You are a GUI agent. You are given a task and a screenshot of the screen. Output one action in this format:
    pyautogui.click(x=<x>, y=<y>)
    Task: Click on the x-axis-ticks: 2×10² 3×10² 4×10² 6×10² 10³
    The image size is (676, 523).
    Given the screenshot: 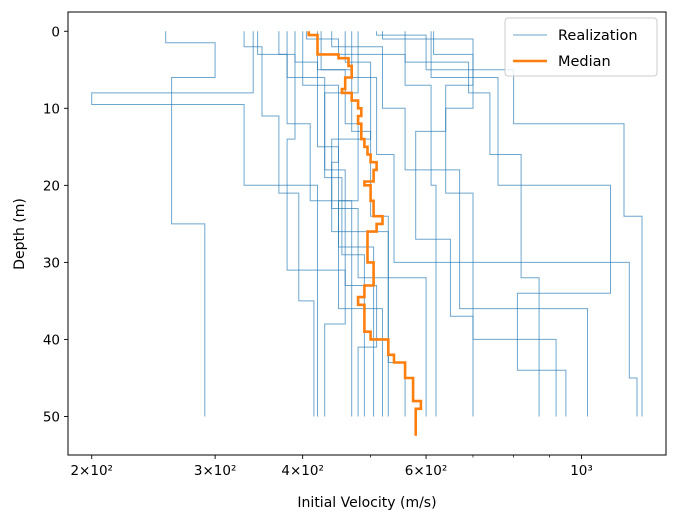 What is the action you would take?
    pyautogui.click(x=331, y=467)
    